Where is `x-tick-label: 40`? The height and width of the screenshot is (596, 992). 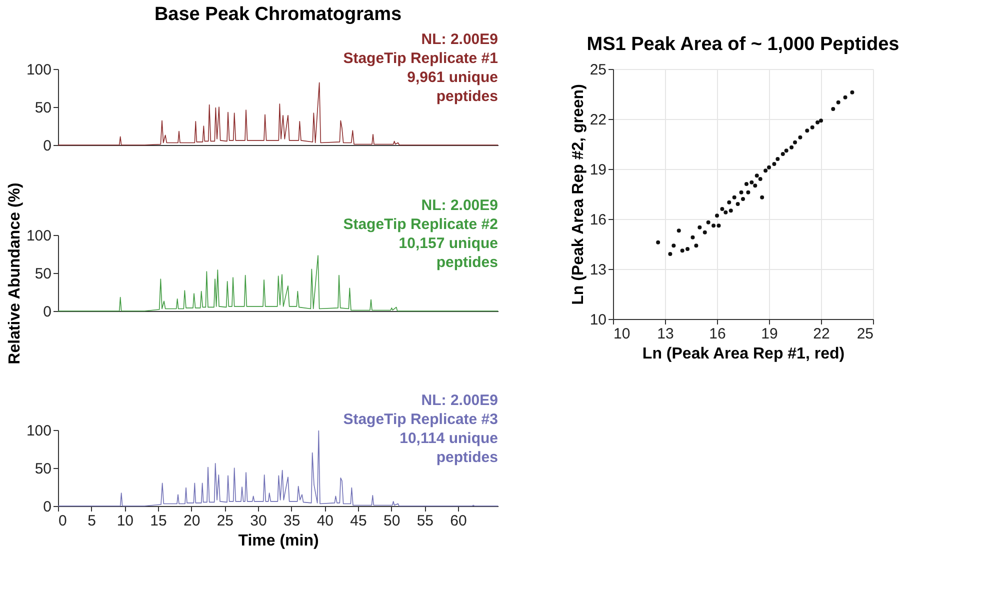
x-tick-label: 40 is located at coordinates (325, 521).